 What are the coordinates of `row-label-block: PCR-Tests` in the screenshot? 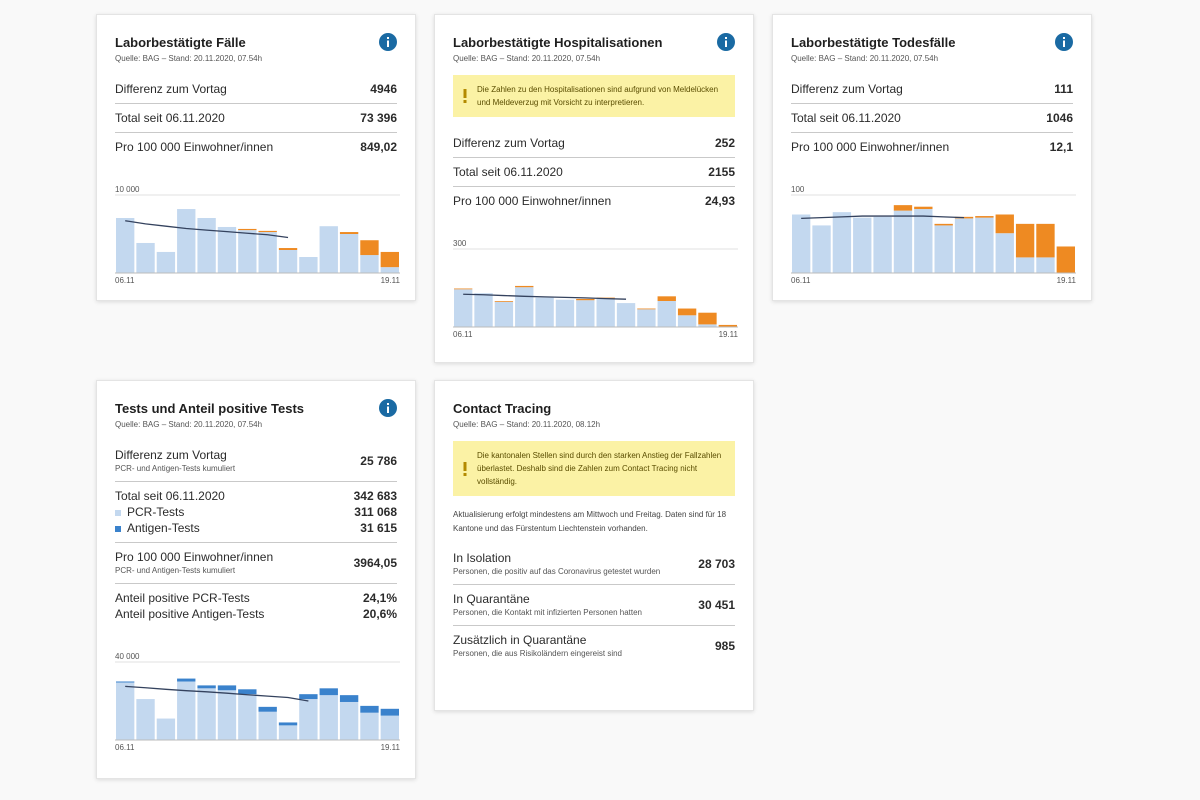 It's located at (149, 512).